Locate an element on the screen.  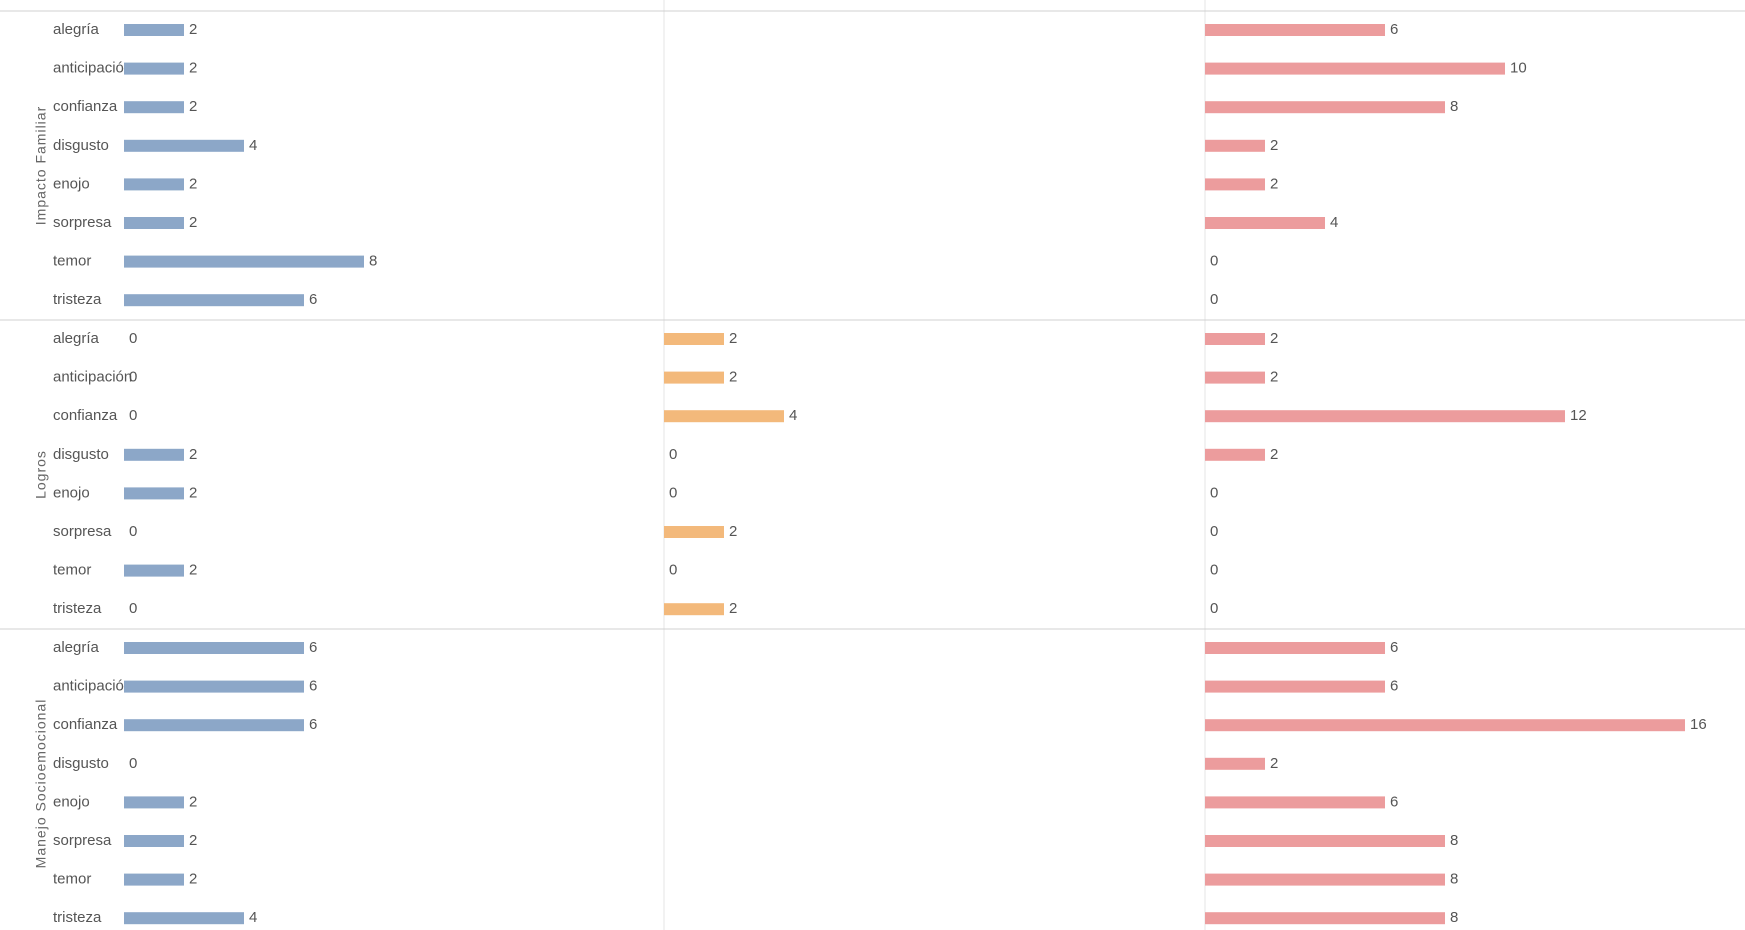
panel-label: Logros is located at coordinates (41, 474).